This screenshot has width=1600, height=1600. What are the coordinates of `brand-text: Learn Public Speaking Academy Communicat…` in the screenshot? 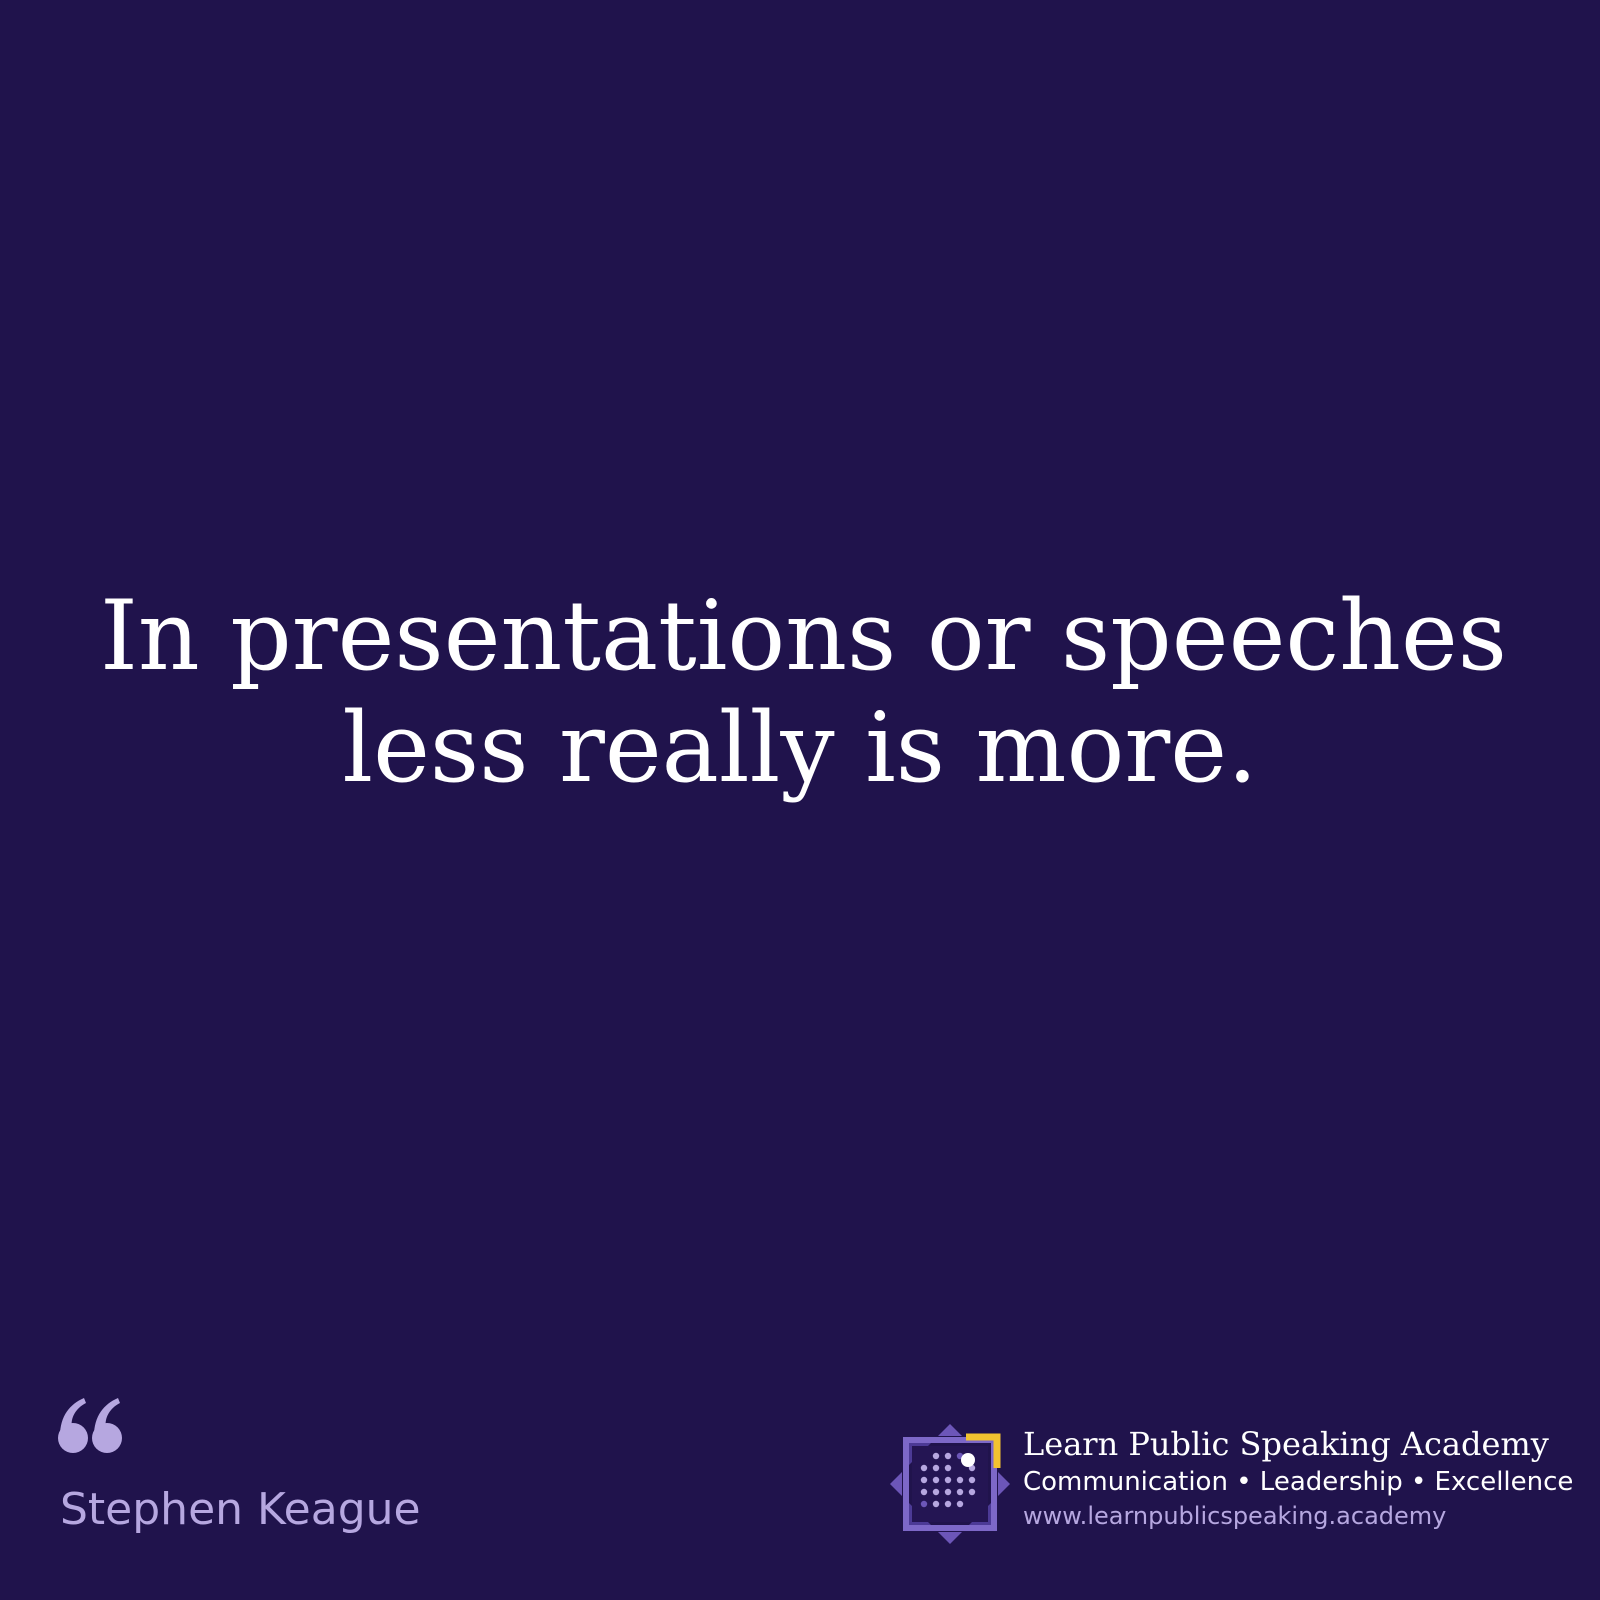 It's located at (1298, 1478).